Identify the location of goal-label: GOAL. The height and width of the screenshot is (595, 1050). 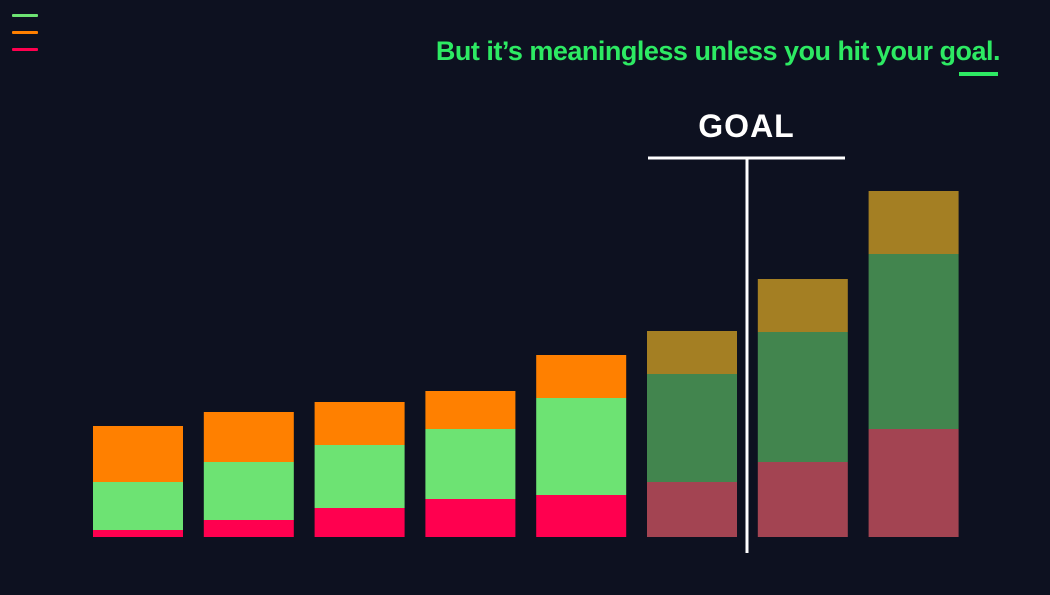
(746, 126).